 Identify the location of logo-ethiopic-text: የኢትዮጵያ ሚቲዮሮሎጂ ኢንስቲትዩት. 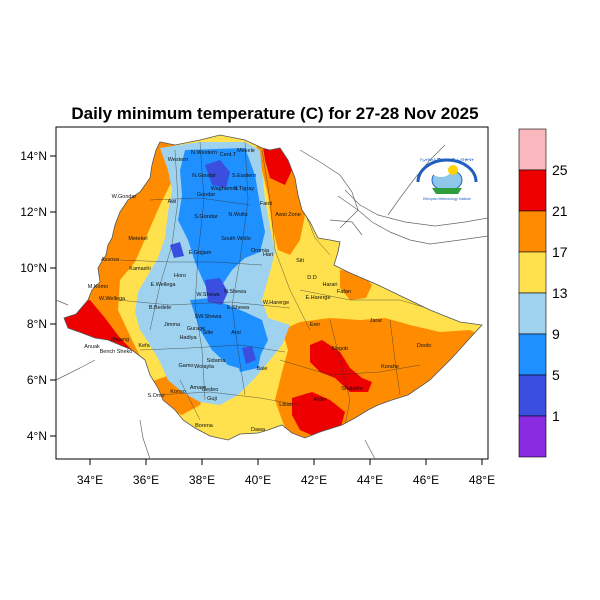
(447, 159).